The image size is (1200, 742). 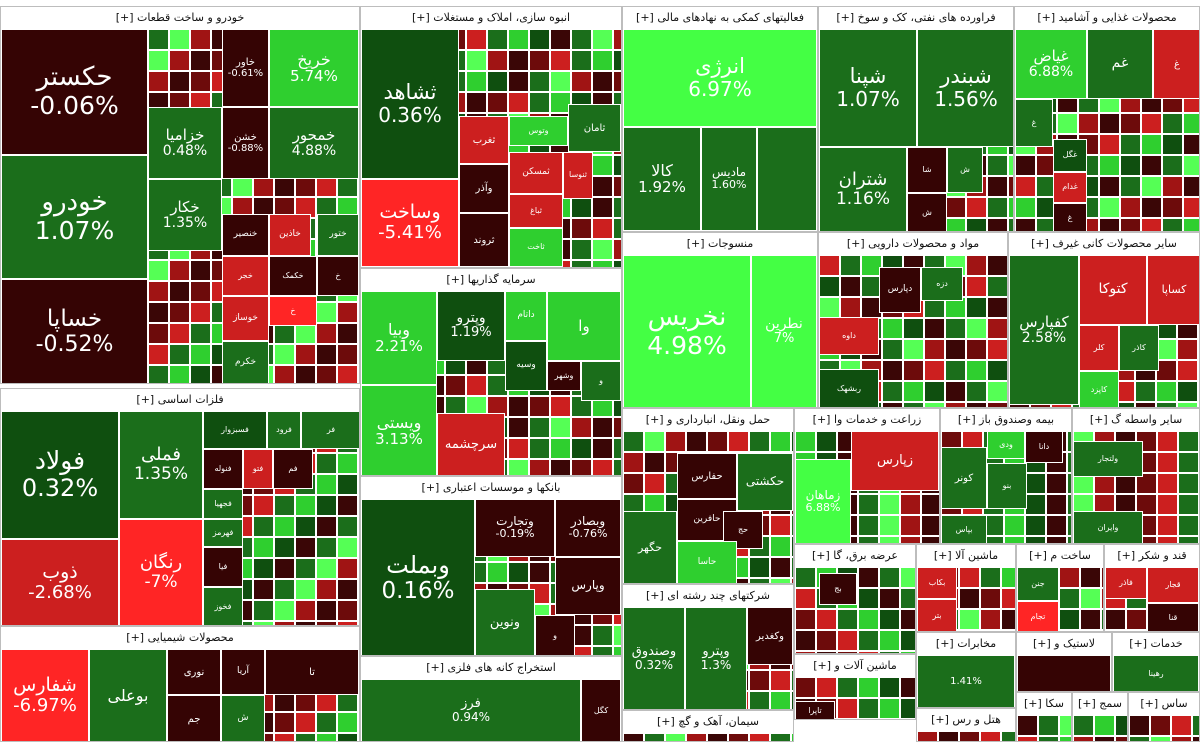 I want to click on sector-سایر-واسطه-گ: سایر واسطه گ [+] ولتجار وایران, so click(x=1136, y=476).